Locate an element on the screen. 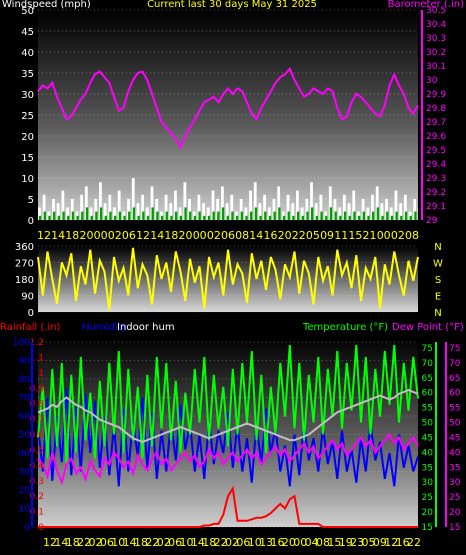 The height and width of the screenshot is (555, 466). barometer-tick-label: 30.4 is located at coordinates (436, 25).